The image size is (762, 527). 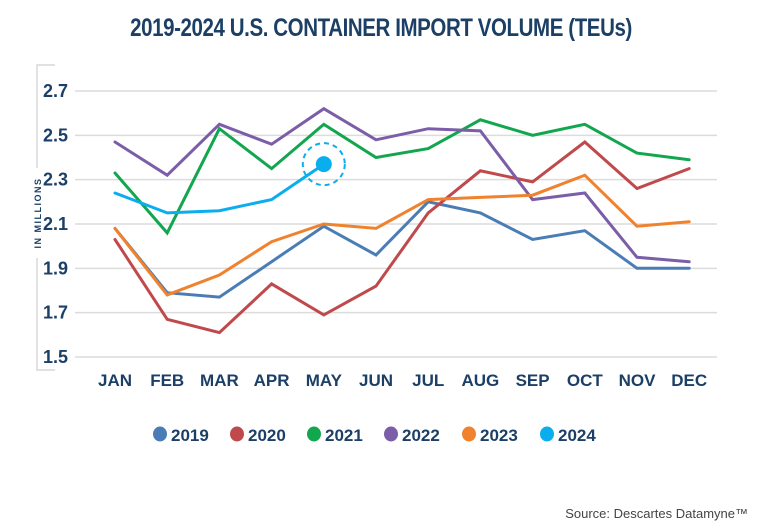 What do you see at coordinates (55, 91) in the screenshot?
I see `y-tick-label: 2.7` at bounding box center [55, 91].